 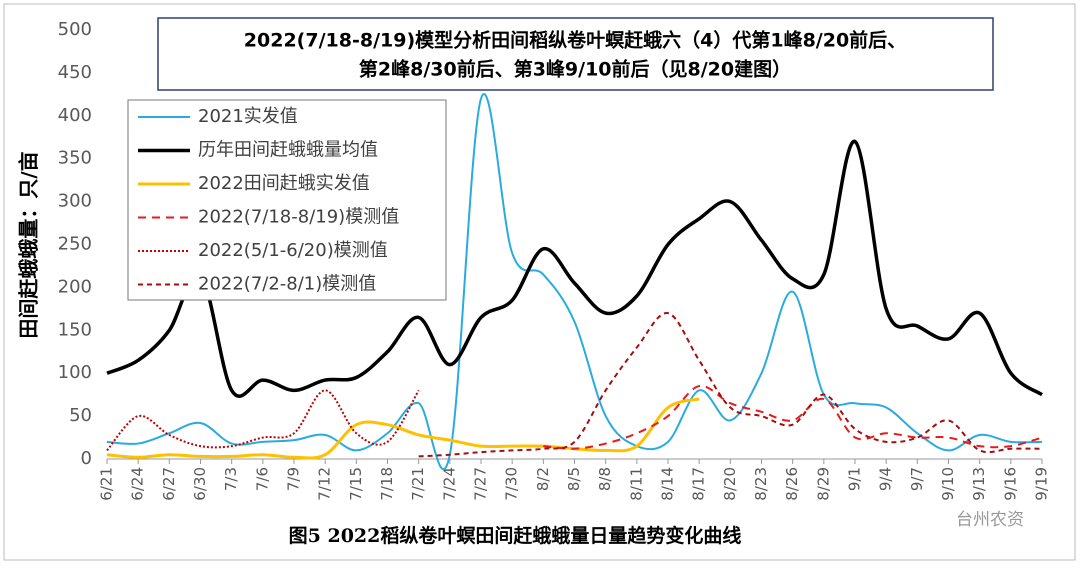 I want to click on caption: 图5 2022稻纵卷叶螟田间赶蛾蛾量日量趋势变化曲线, so click(x=515, y=535).